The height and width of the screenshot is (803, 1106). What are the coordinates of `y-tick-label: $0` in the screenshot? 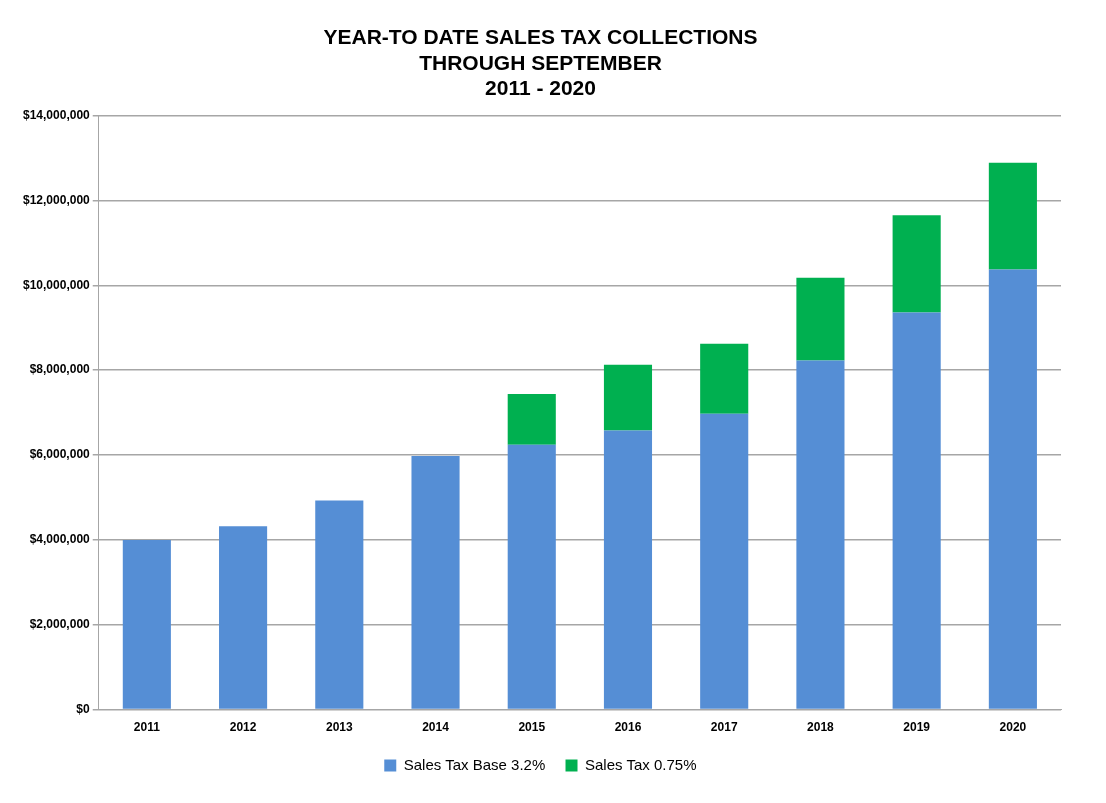 It's located at (83, 708).